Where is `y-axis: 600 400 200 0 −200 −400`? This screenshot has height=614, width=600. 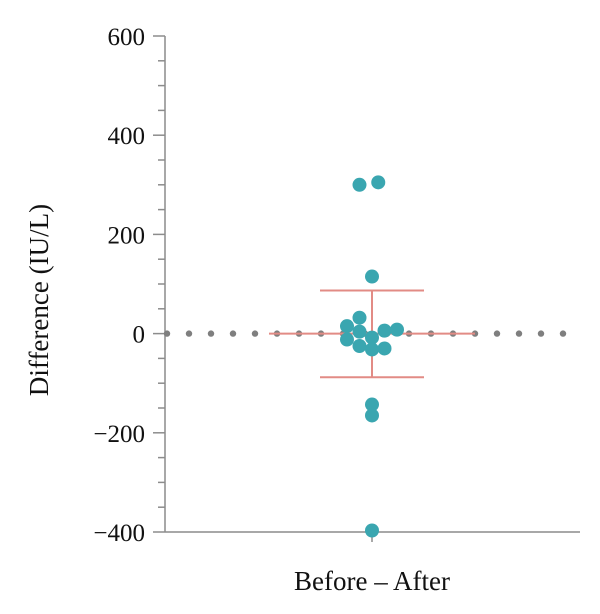 y-axis: 600 400 200 0 −200 −400 is located at coordinates (129, 285).